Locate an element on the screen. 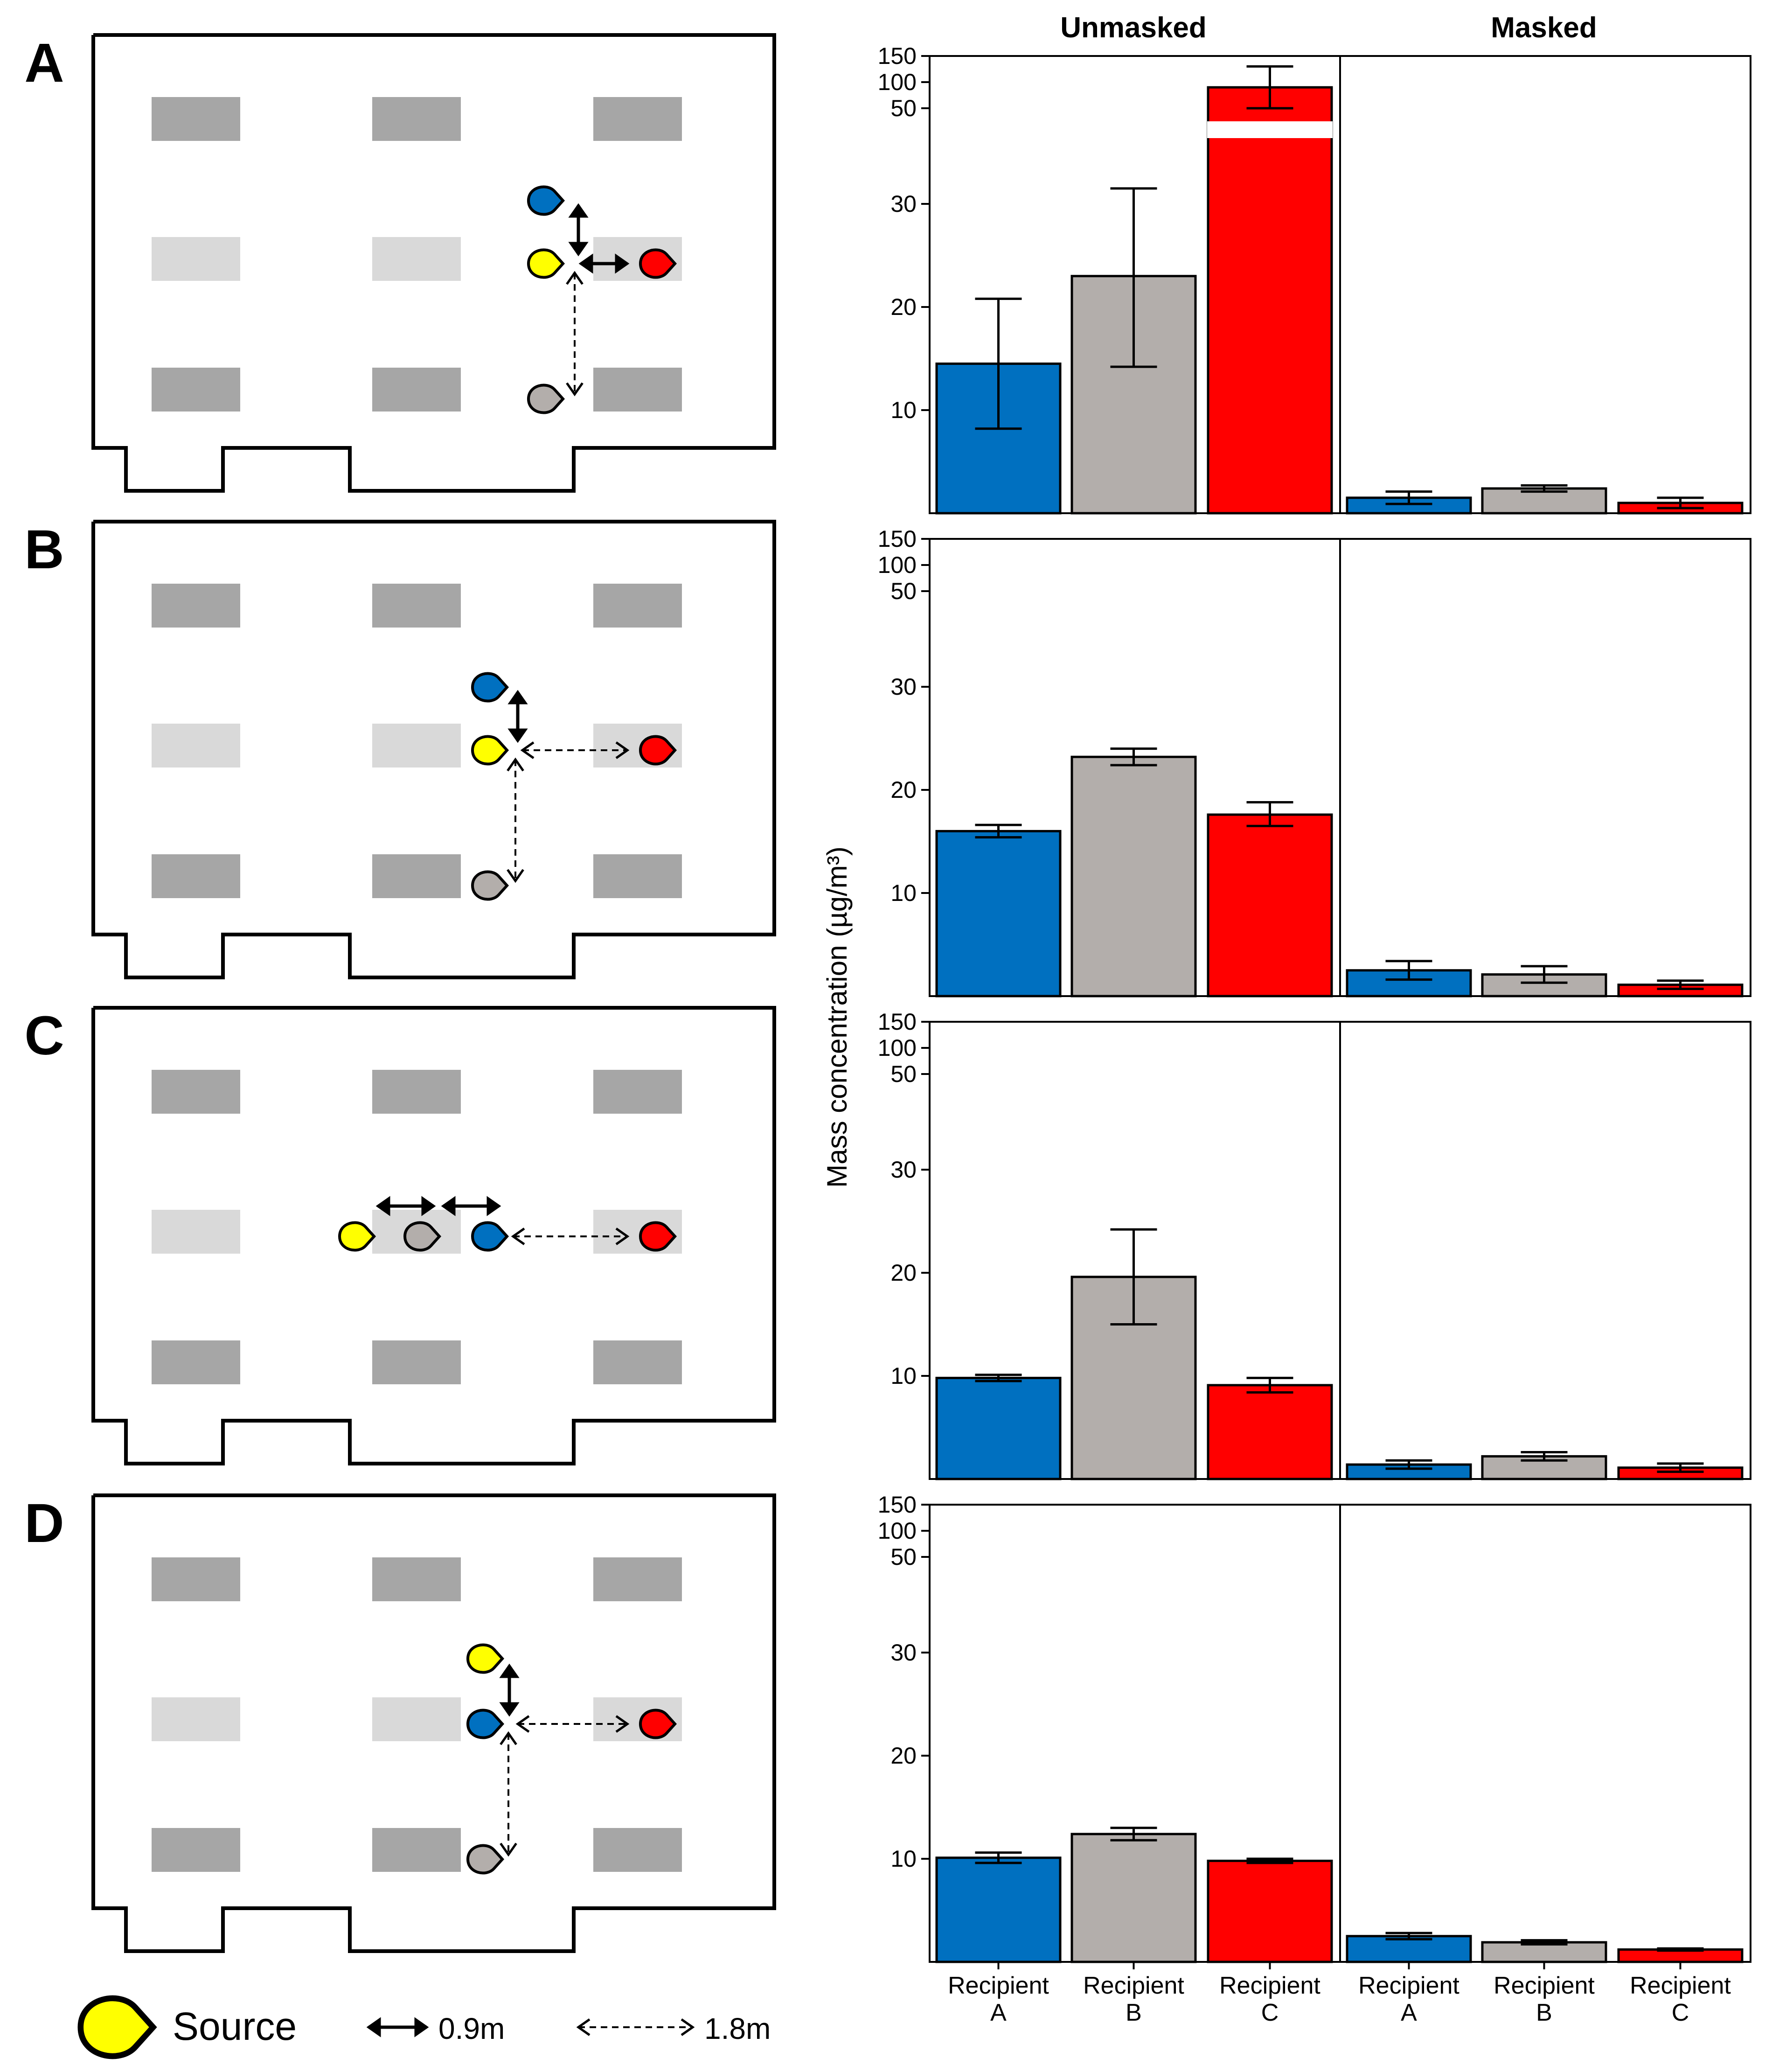 The height and width of the screenshot is (2072, 1765). bar-unmasked-recipient-c is located at coordinates (1270, 905).